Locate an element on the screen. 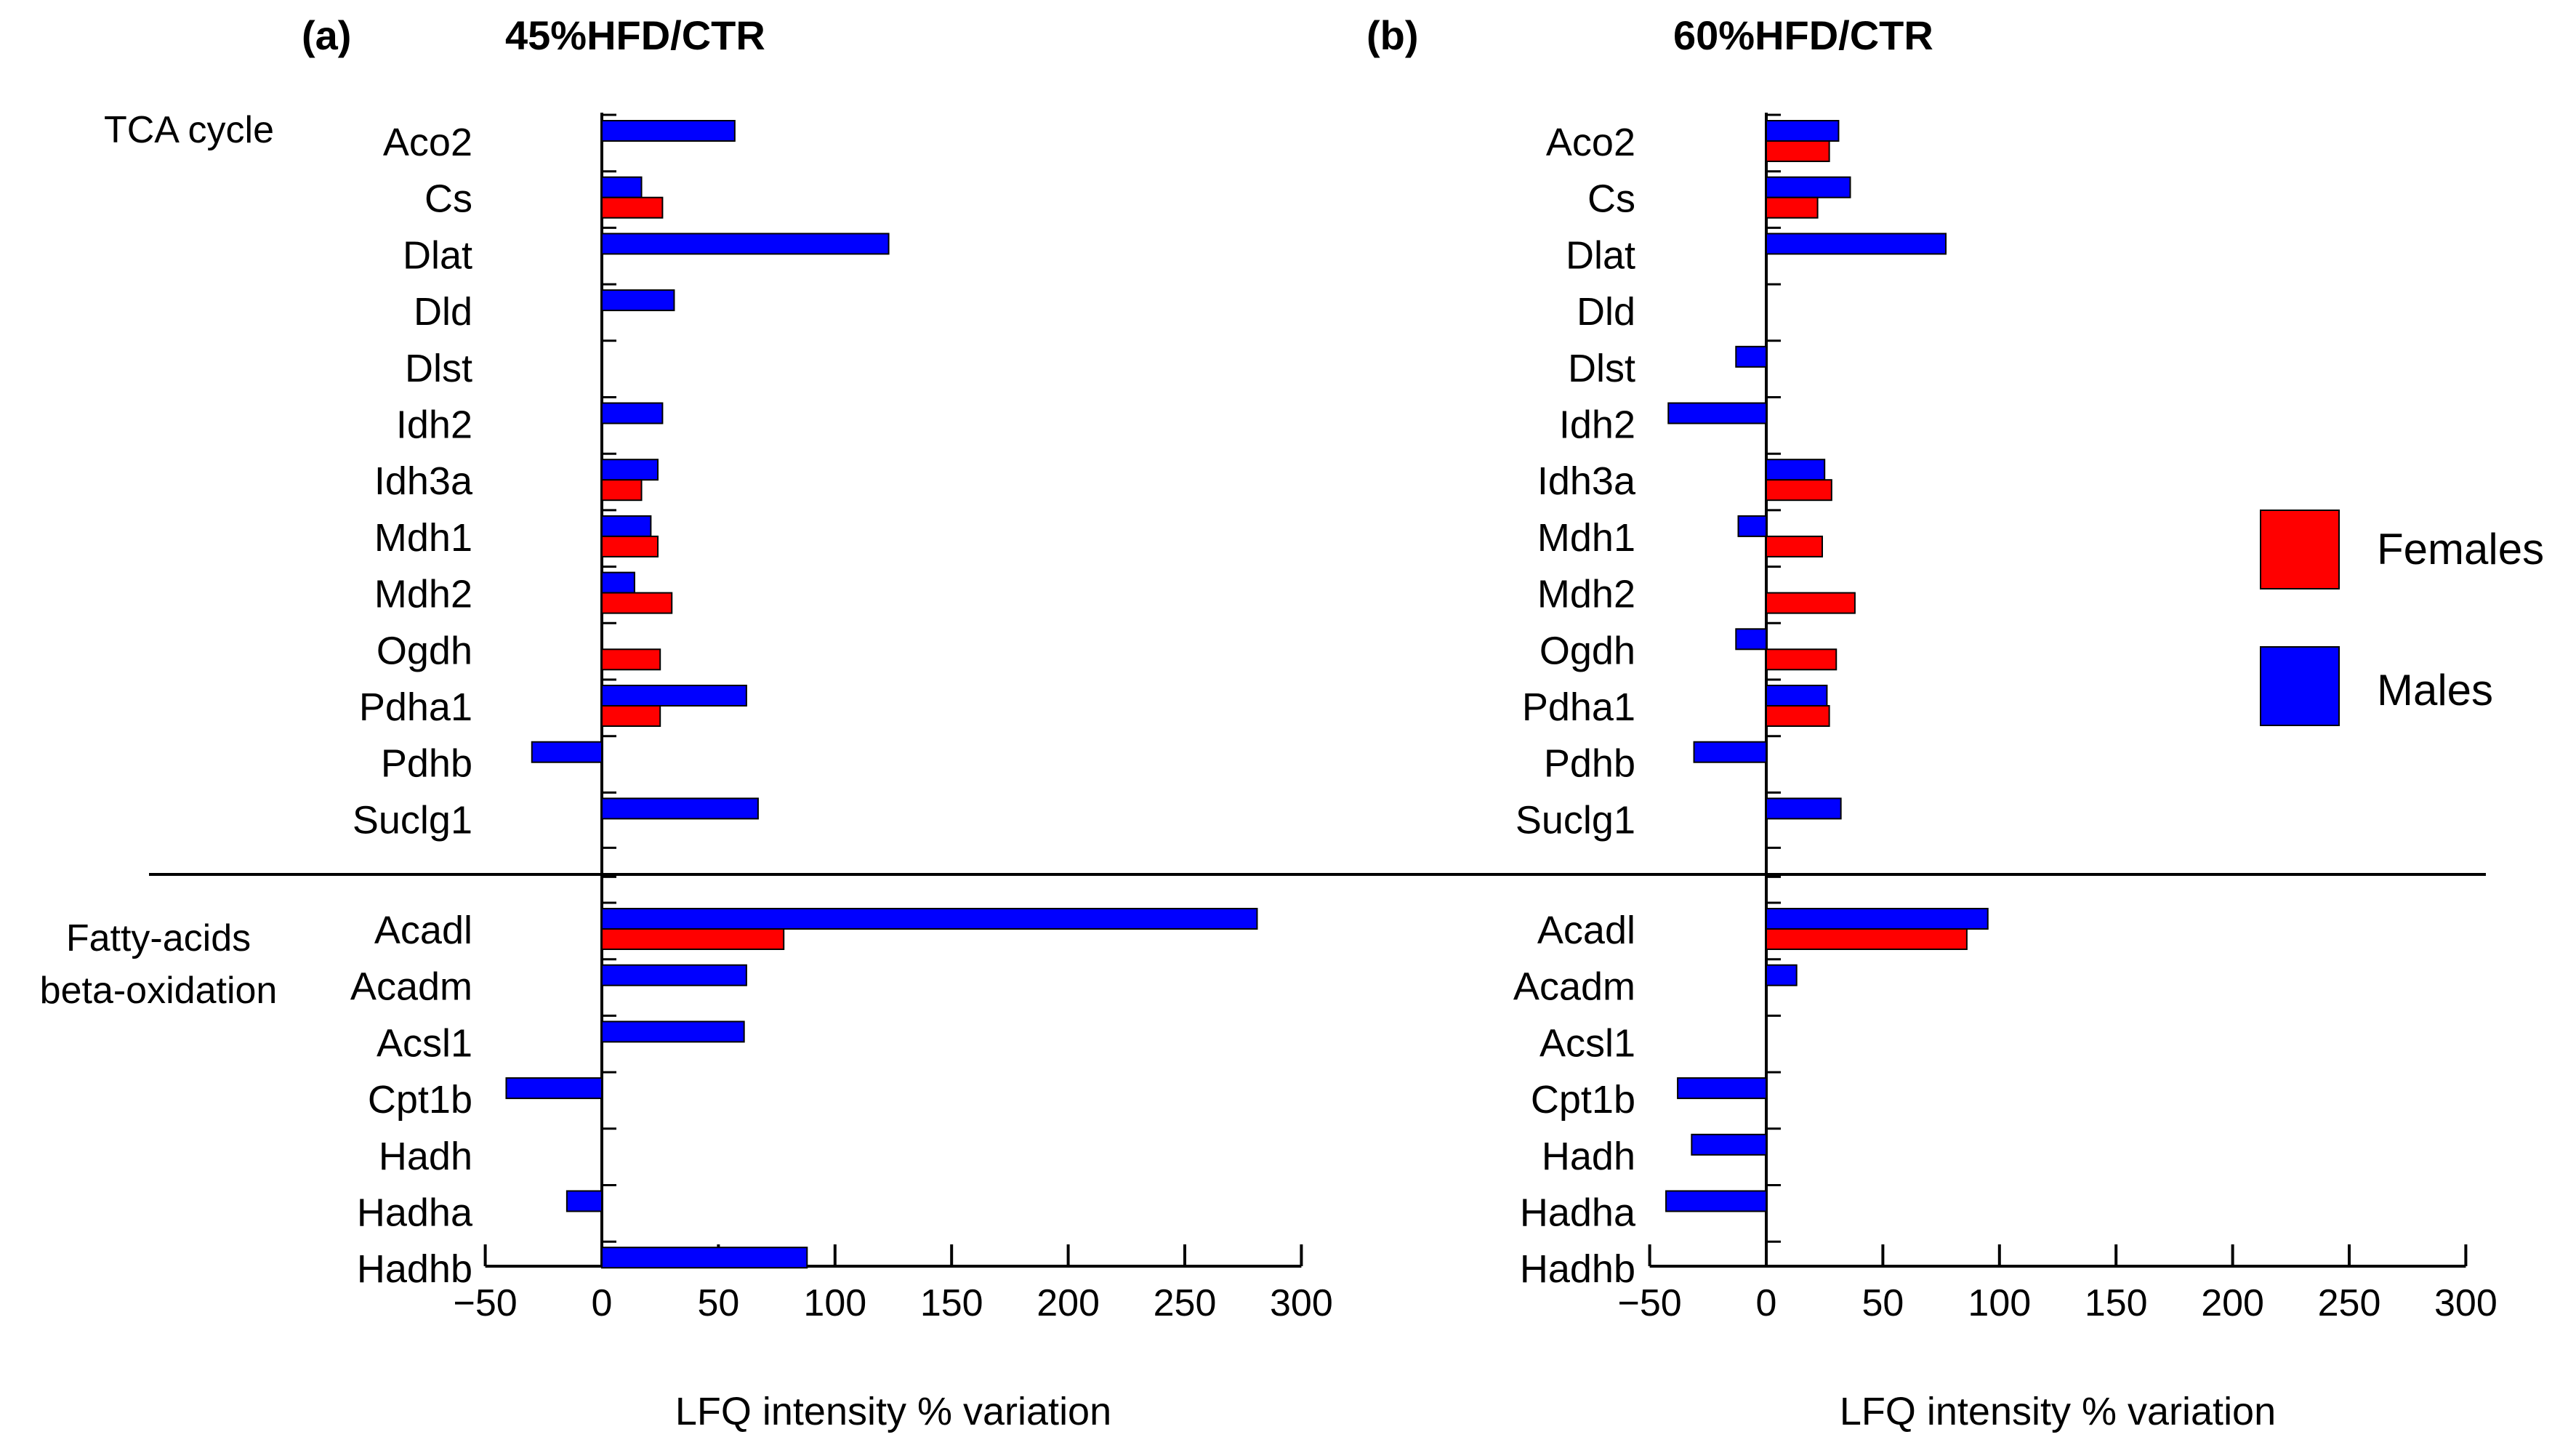 Image resolution: width=2576 pixels, height=1445 pixels. panel-b-bar-males-cs is located at coordinates (1808, 187).